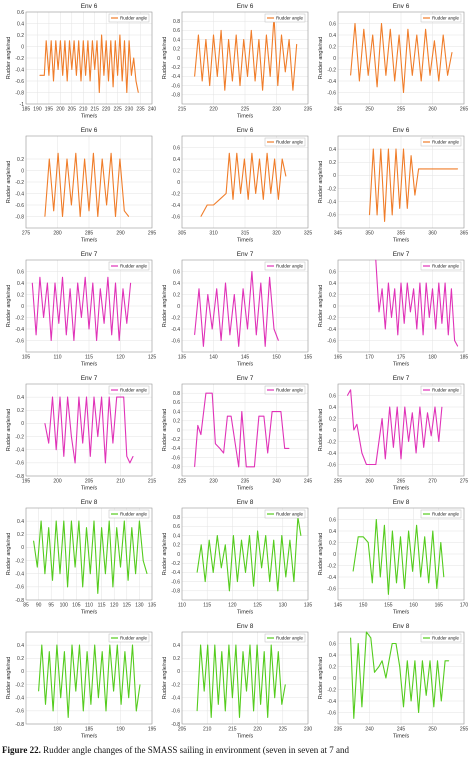 This screenshot has height=761, width=474. Describe the element at coordinates (369, 482) in the screenshot. I see `x-tick-label: 260` at that location.